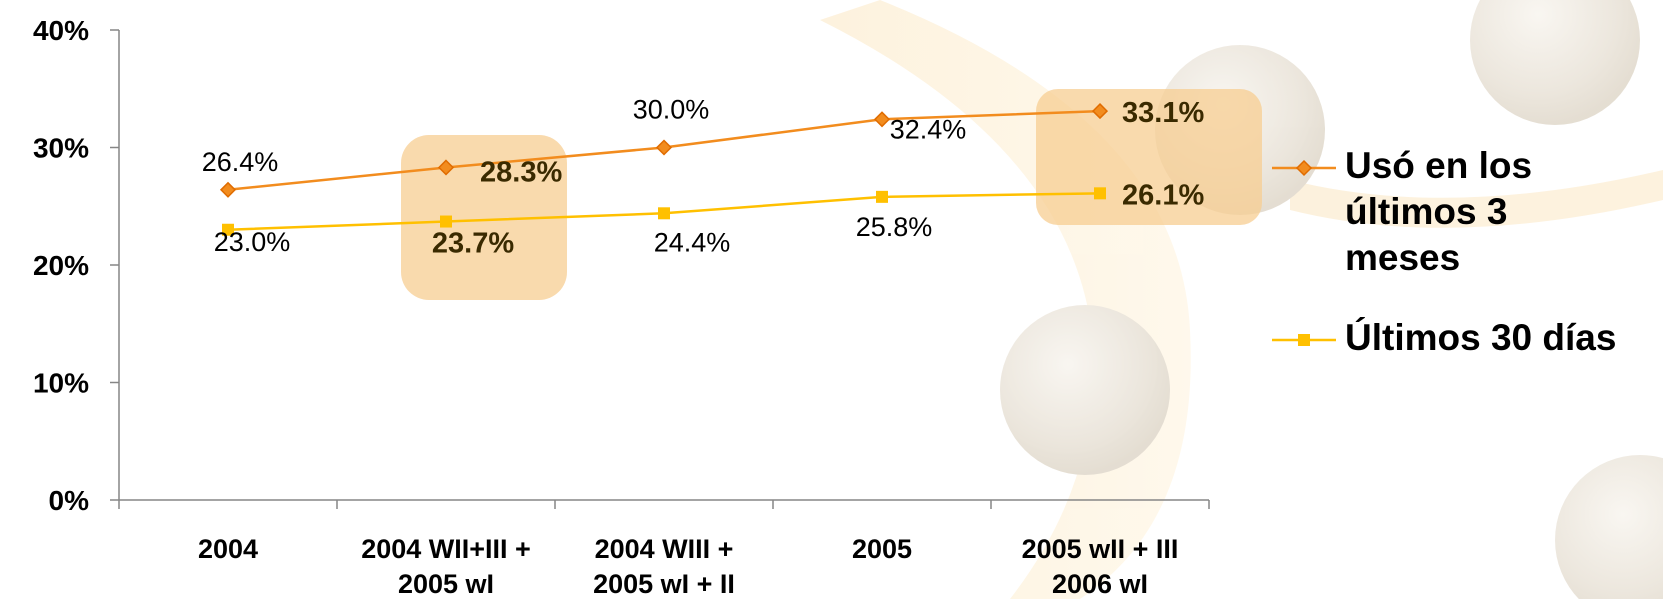  I want to click on y-tick-label: 20%, so click(61, 265).